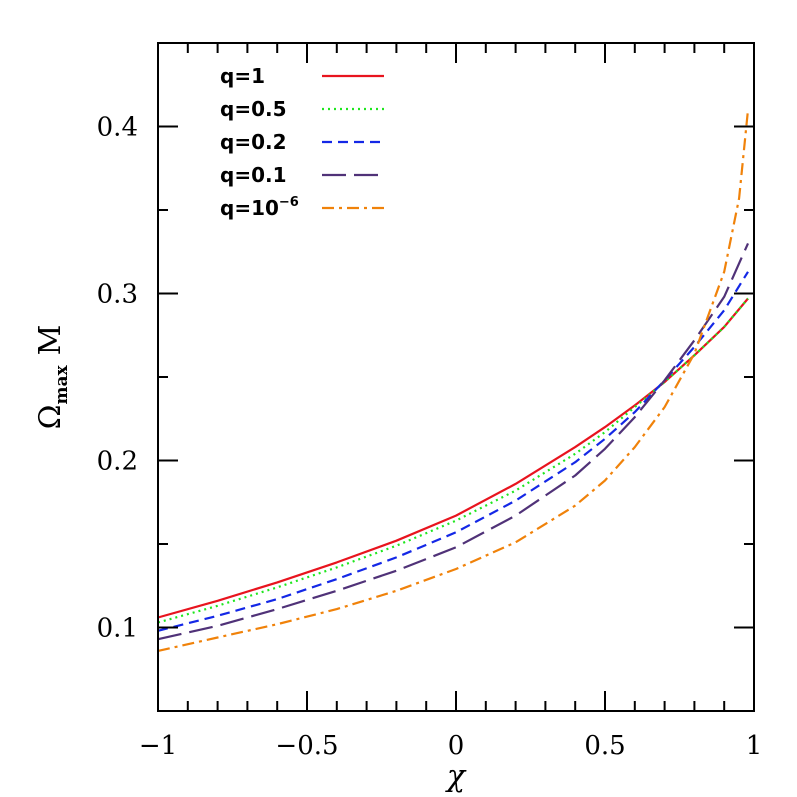 The height and width of the screenshot is (797, 797). What do you see at coordinates (62, 384) in the screenshot?
I see `y-axis-title-sub: max` at bounding box center [62, 384].